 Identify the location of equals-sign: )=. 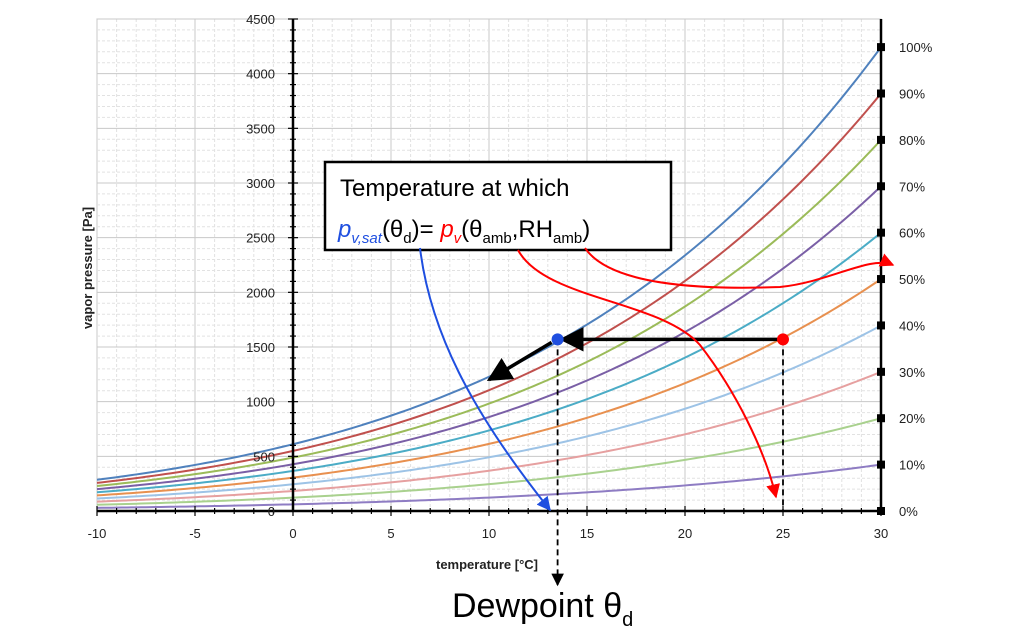
(426, 229).